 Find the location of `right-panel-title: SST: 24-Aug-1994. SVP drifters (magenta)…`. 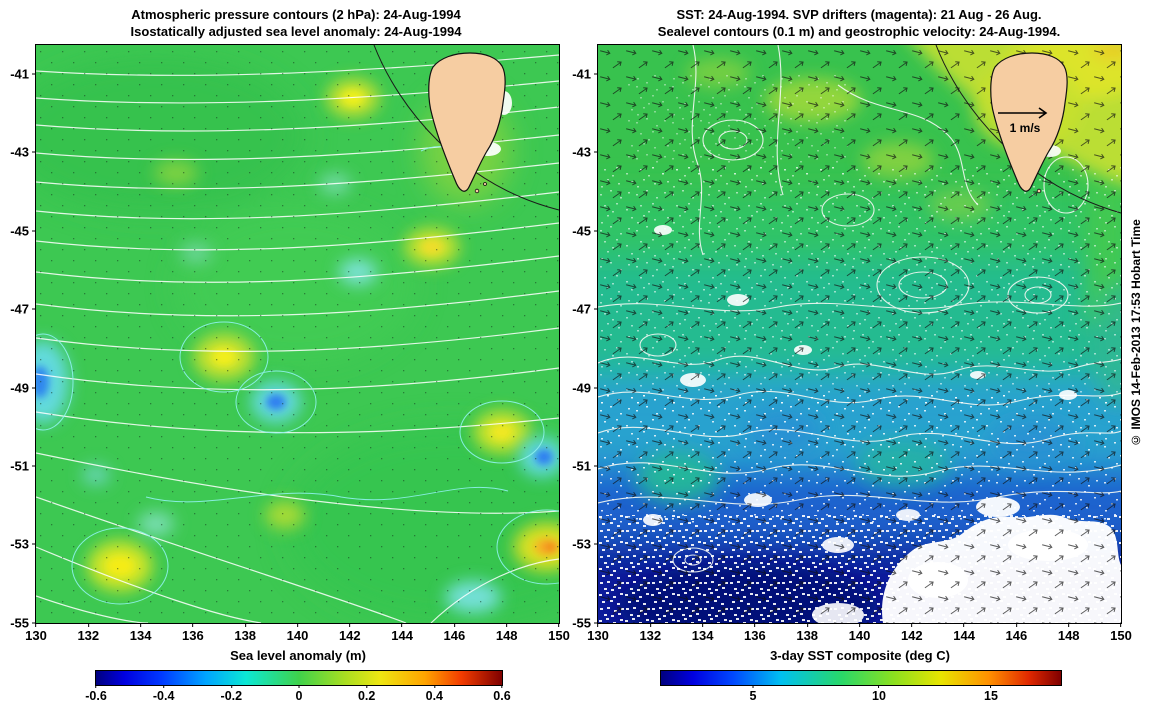

right-panel-title: SST: 24-Aug-1994. SVP drifters (magenta)… is located at coordinates (859, 23).